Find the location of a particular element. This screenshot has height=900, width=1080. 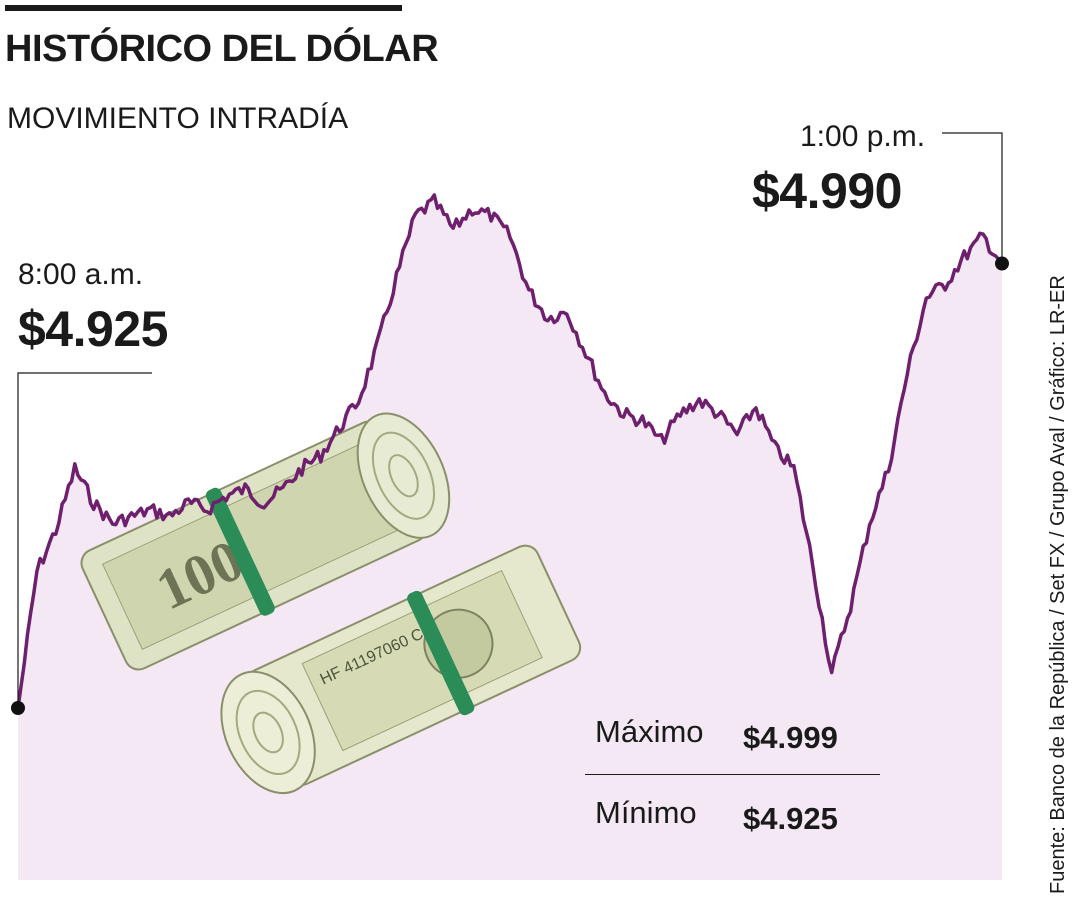

page-title: HISTÓRICO DEL DÓLAR is located at coordinates (222, 49).